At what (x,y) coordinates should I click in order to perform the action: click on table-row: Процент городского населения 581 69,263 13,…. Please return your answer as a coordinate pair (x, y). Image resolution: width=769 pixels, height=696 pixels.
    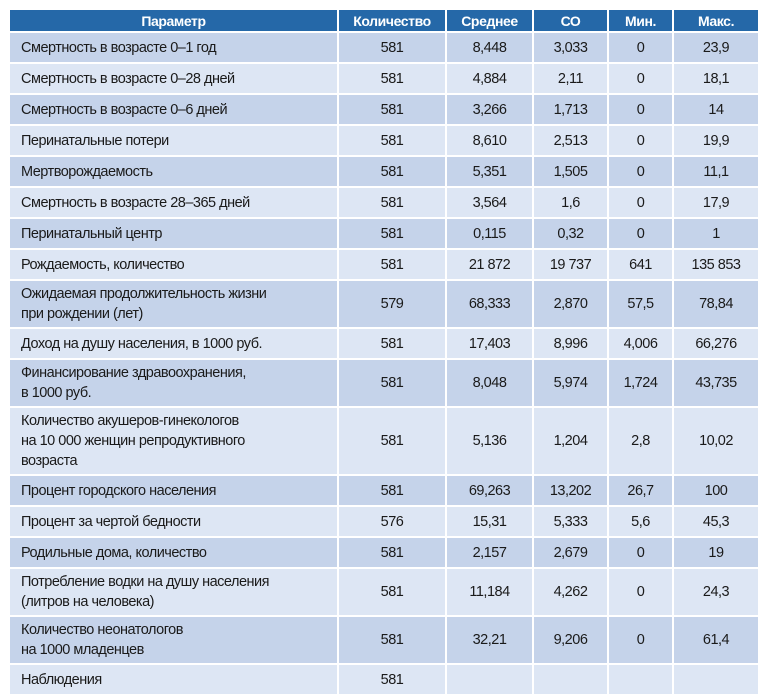
    Looking at the image, I should click on (384, 490).